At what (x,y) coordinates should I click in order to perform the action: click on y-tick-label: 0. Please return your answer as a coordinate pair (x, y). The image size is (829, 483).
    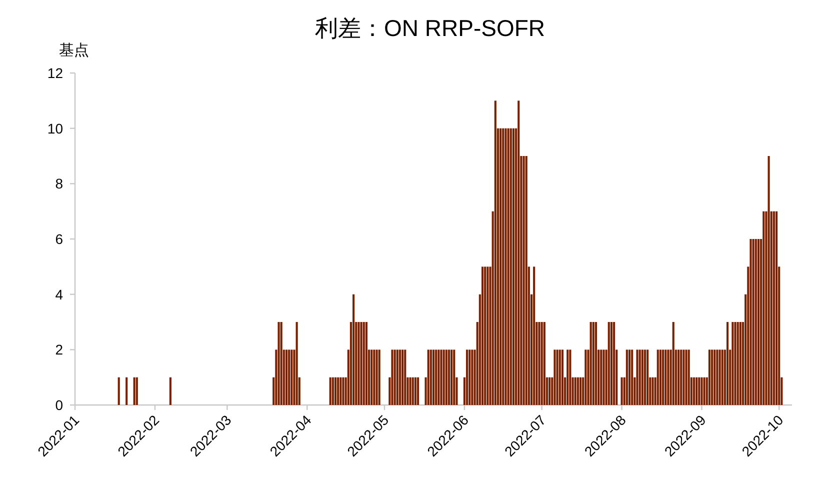
    Looking at the image, I should click on (59, 405).